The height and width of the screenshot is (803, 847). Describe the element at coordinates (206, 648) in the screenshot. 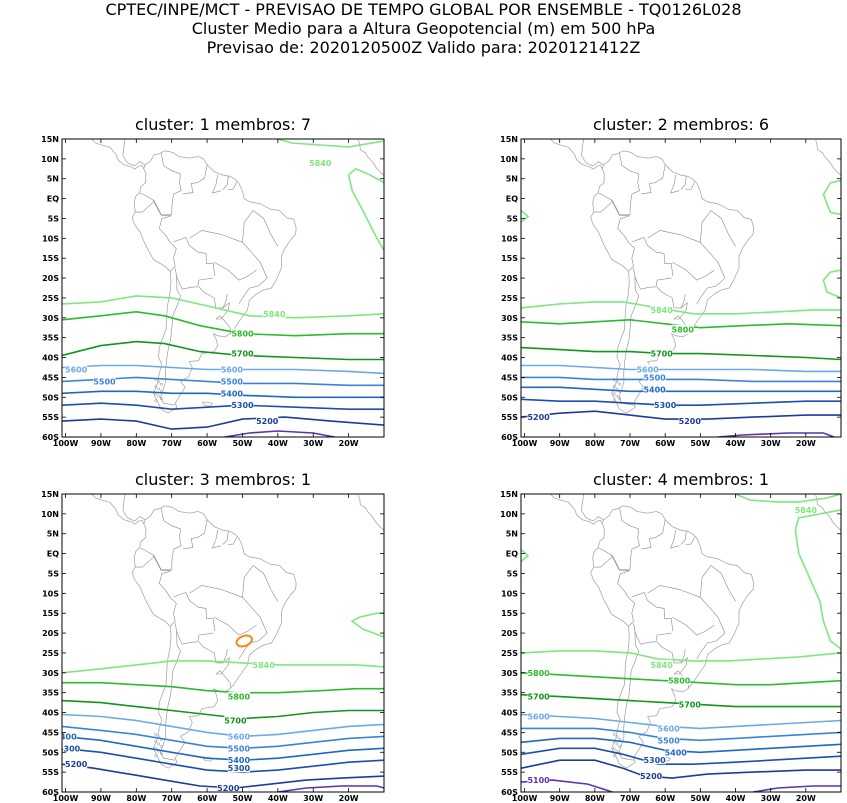

I see `lon-axis: 100W 90W 80W 70W 60W 50W 40W 30W 20W` at that location.